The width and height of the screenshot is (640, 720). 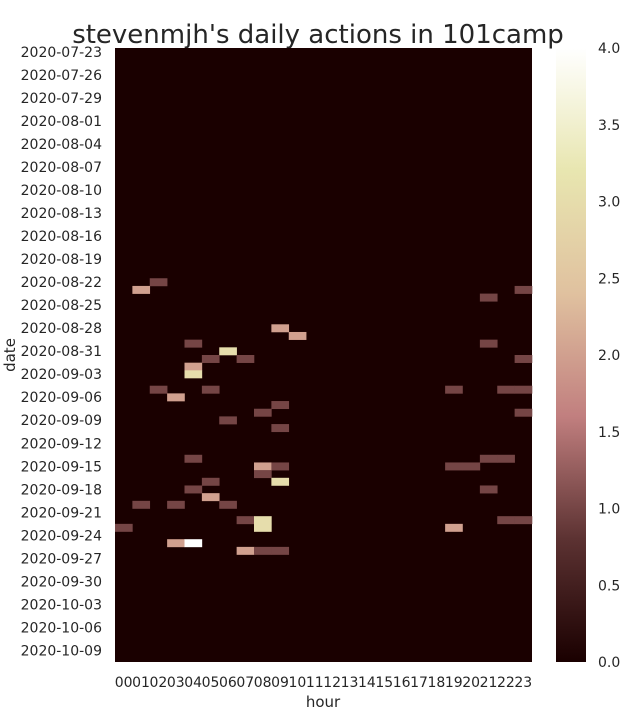 What do you see at coordinates (61, 490) in the screenshot?
I see `y-tick-label: 2020-09-18` at bounding box center [61, 490].